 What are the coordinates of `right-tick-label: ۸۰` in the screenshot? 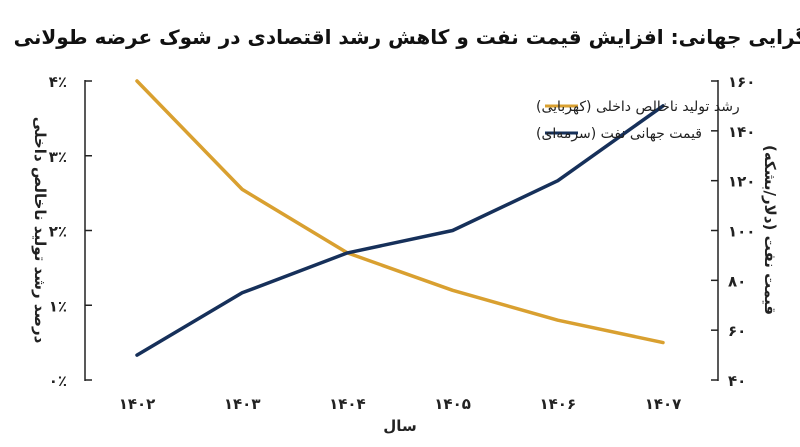 It's located at (737, 281).